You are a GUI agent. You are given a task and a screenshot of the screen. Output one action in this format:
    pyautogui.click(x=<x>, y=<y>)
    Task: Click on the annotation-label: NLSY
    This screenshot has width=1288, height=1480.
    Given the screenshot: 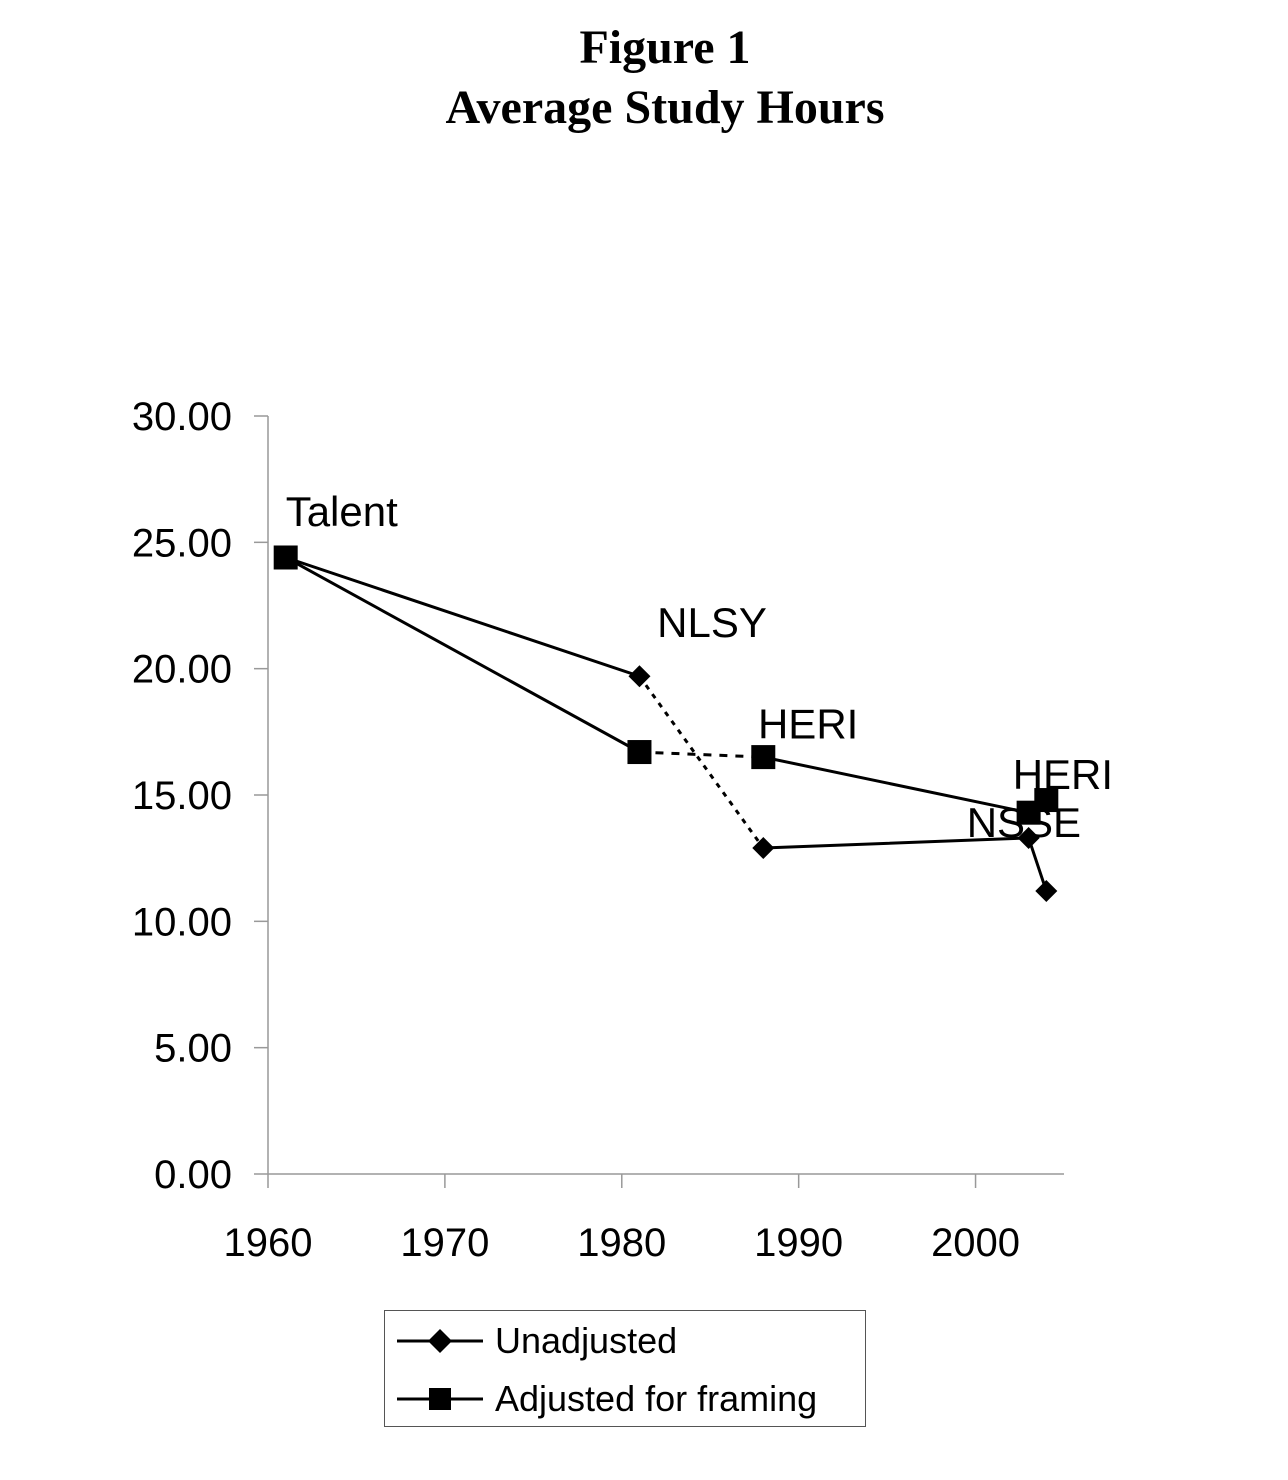 What is the action you would take?
    pyautogui.click(x=712, y=622)
    